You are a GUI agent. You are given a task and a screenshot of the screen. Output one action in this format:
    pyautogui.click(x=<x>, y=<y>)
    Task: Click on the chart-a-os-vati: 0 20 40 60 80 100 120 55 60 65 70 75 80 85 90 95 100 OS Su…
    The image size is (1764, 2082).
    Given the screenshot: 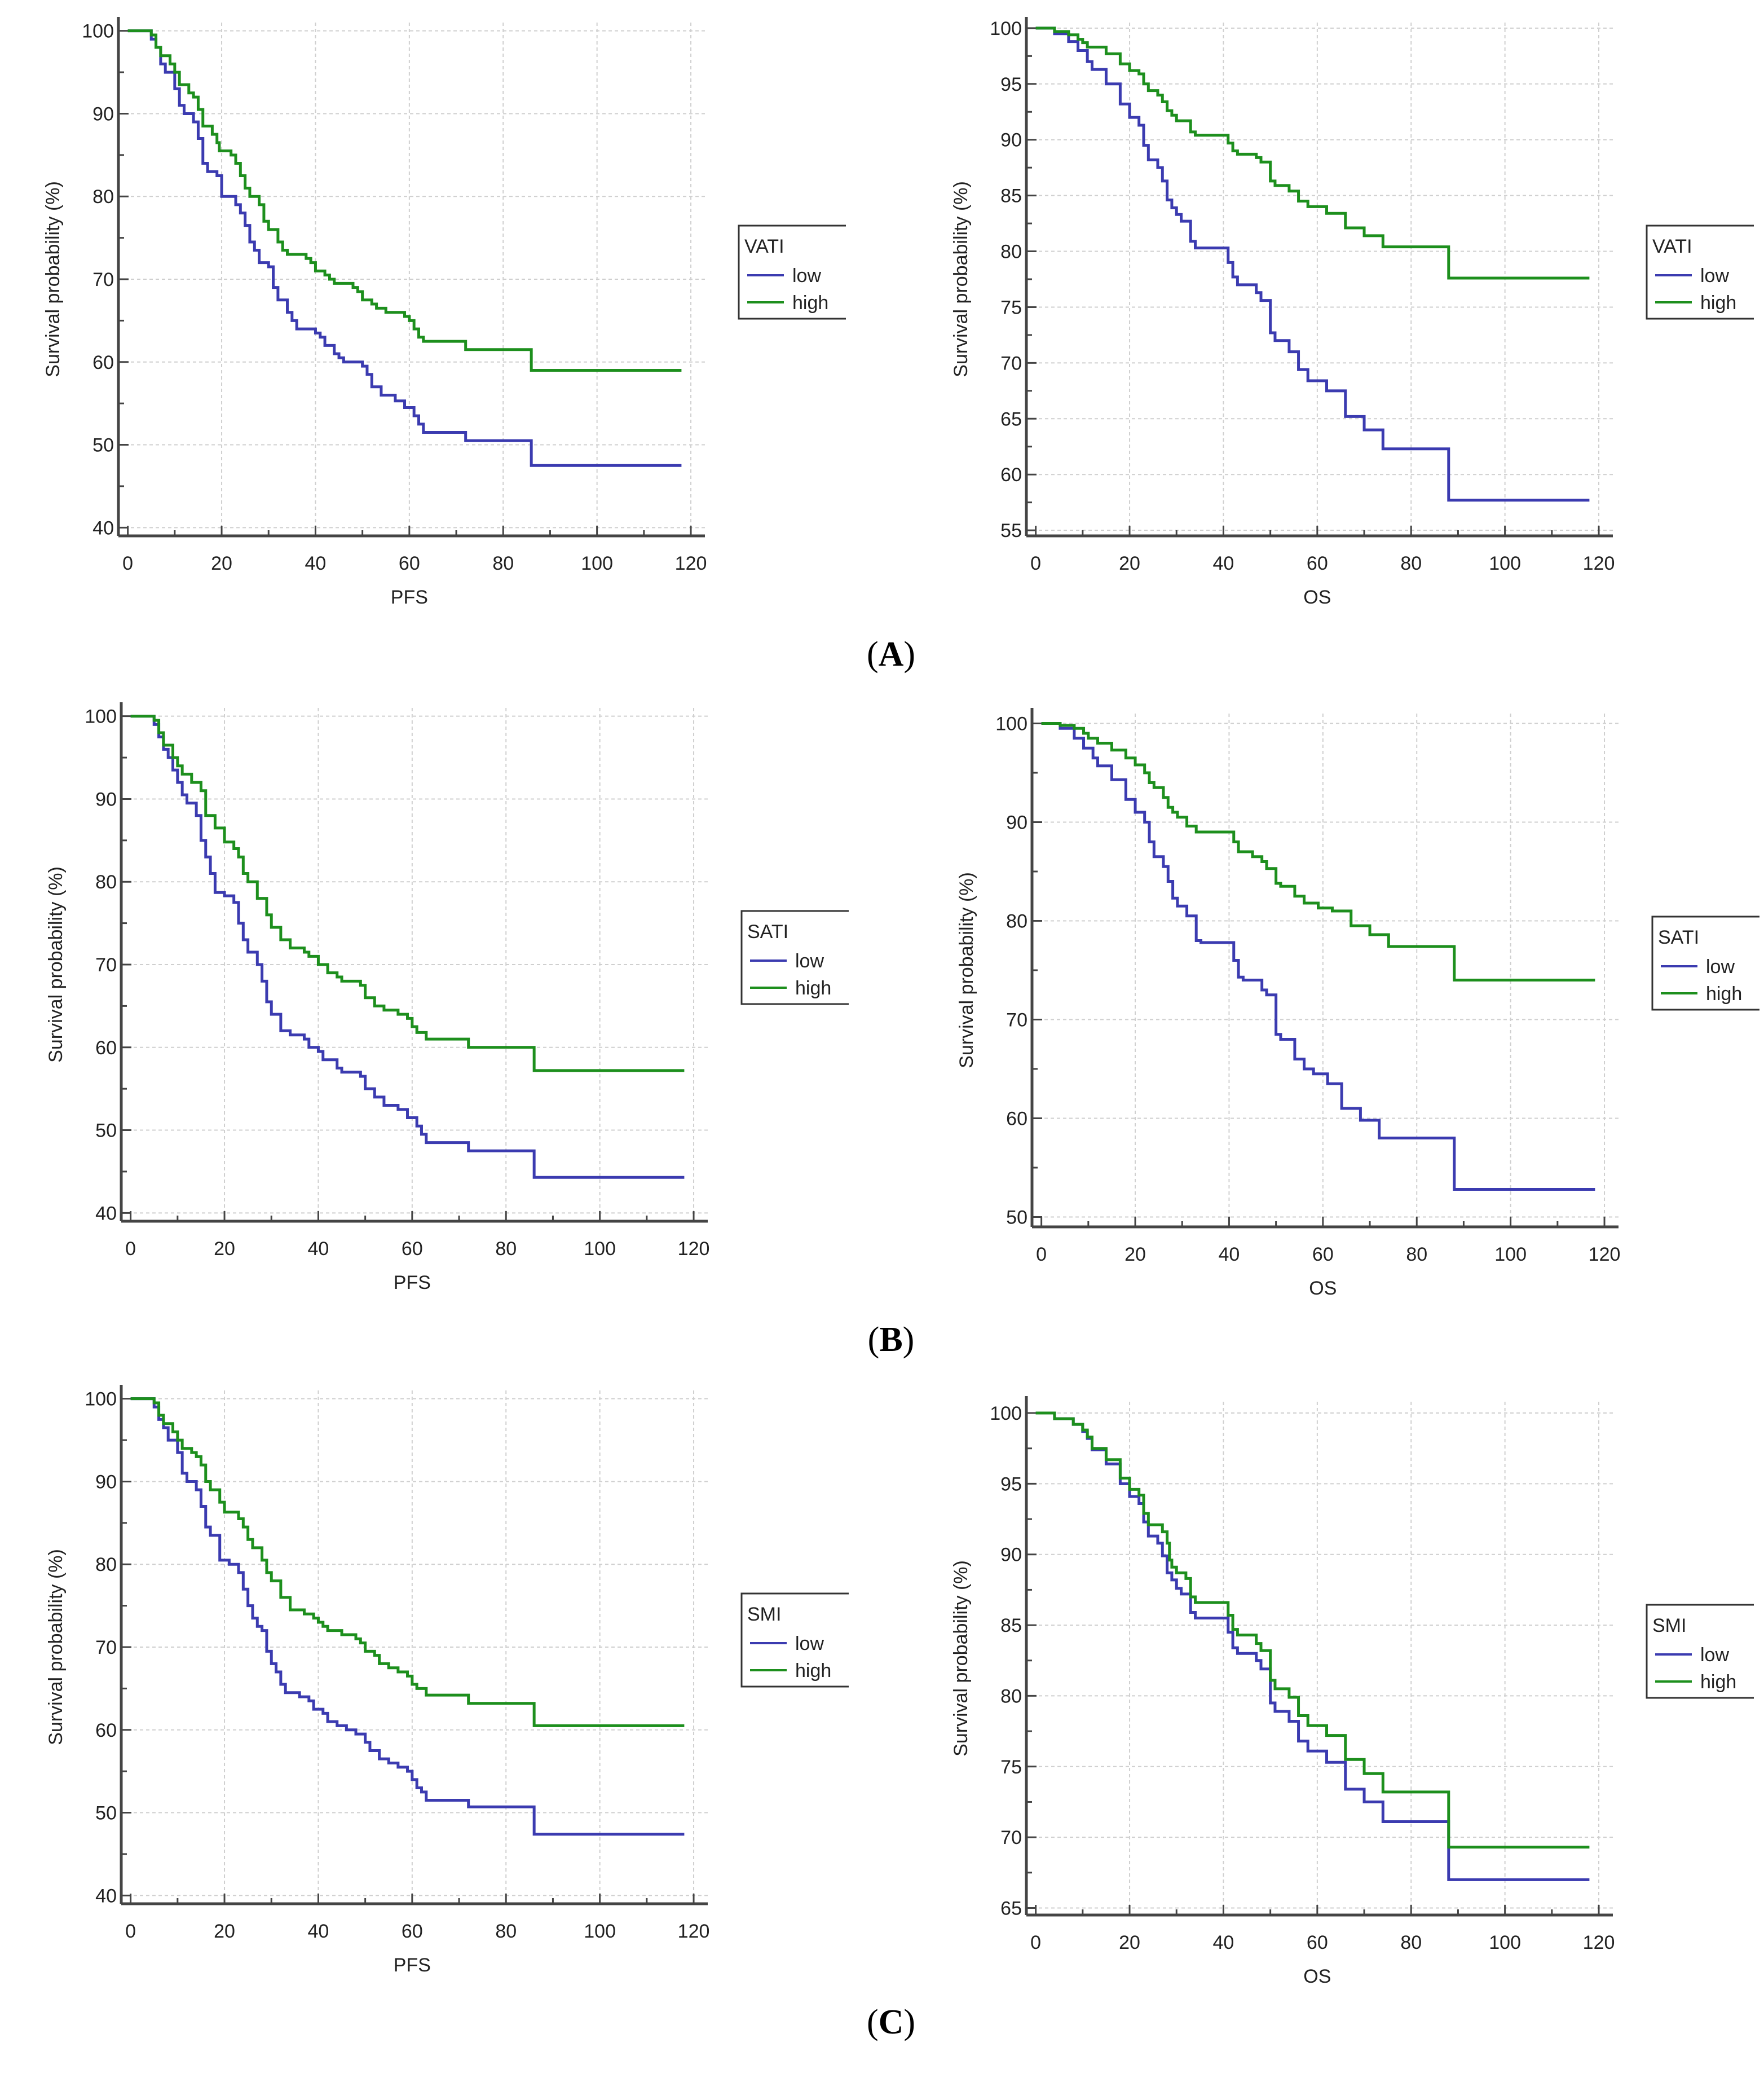 What is the action you would take?
    pyautogui.click(x=1336, y=318)
    